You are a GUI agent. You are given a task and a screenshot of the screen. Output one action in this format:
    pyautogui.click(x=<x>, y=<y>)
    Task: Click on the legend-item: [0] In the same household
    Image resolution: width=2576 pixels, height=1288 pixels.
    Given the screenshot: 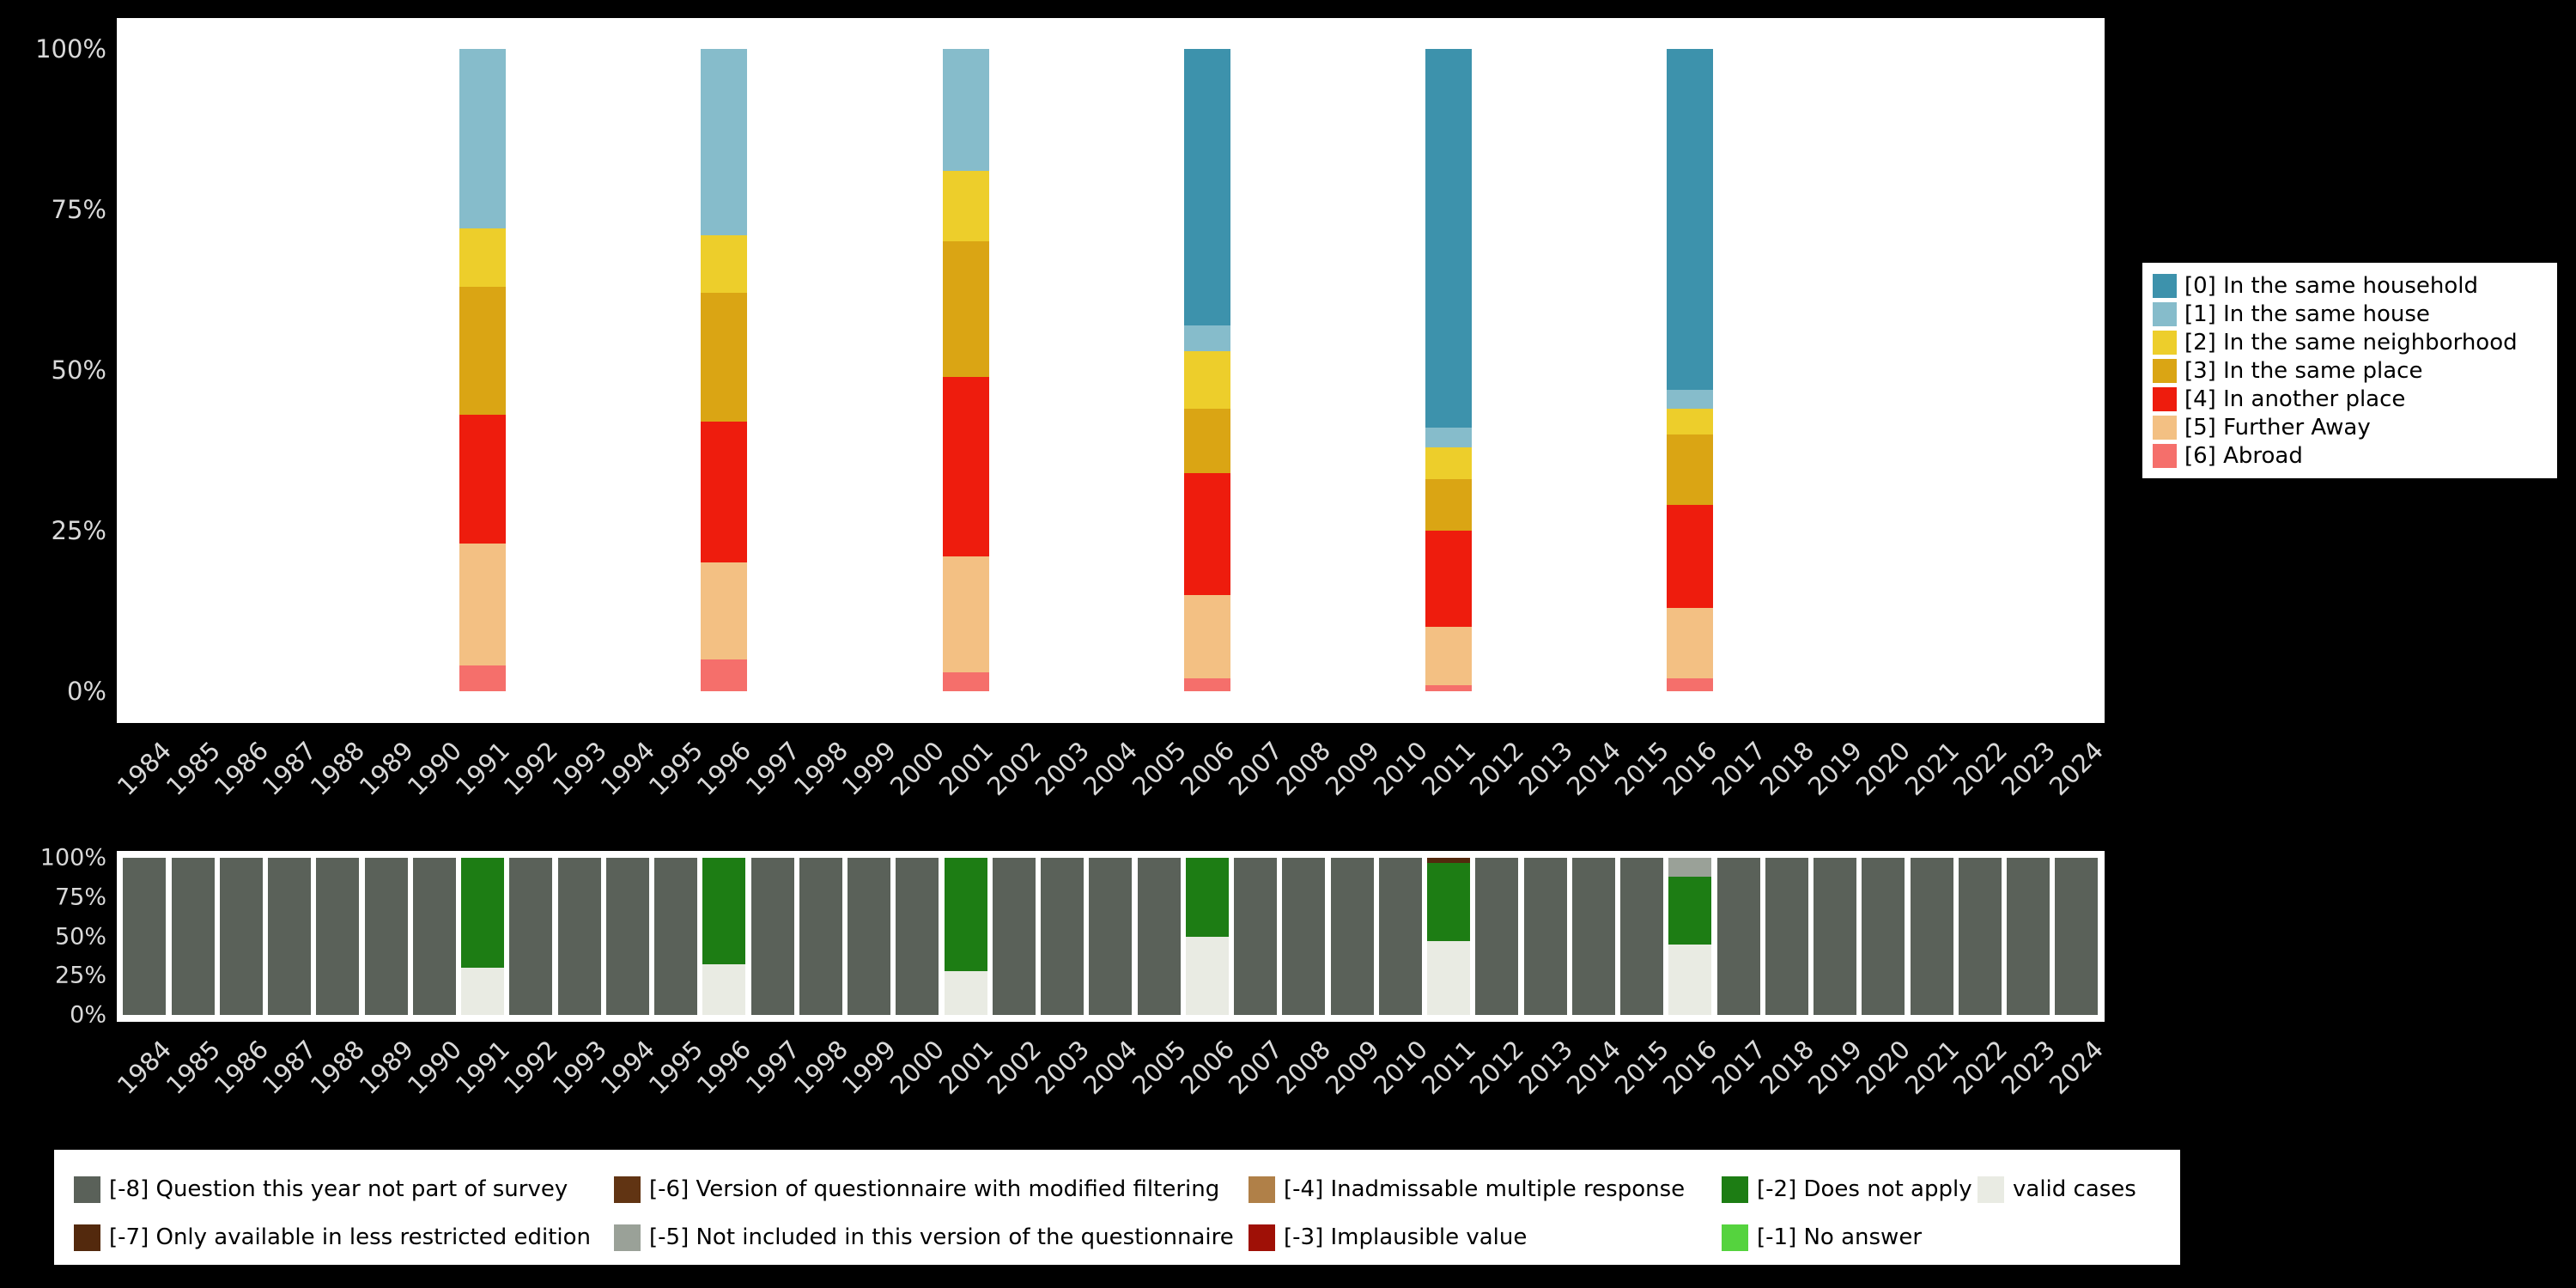 What is the action you would take?
    pyautogui.click(x=2350, y=286)
    